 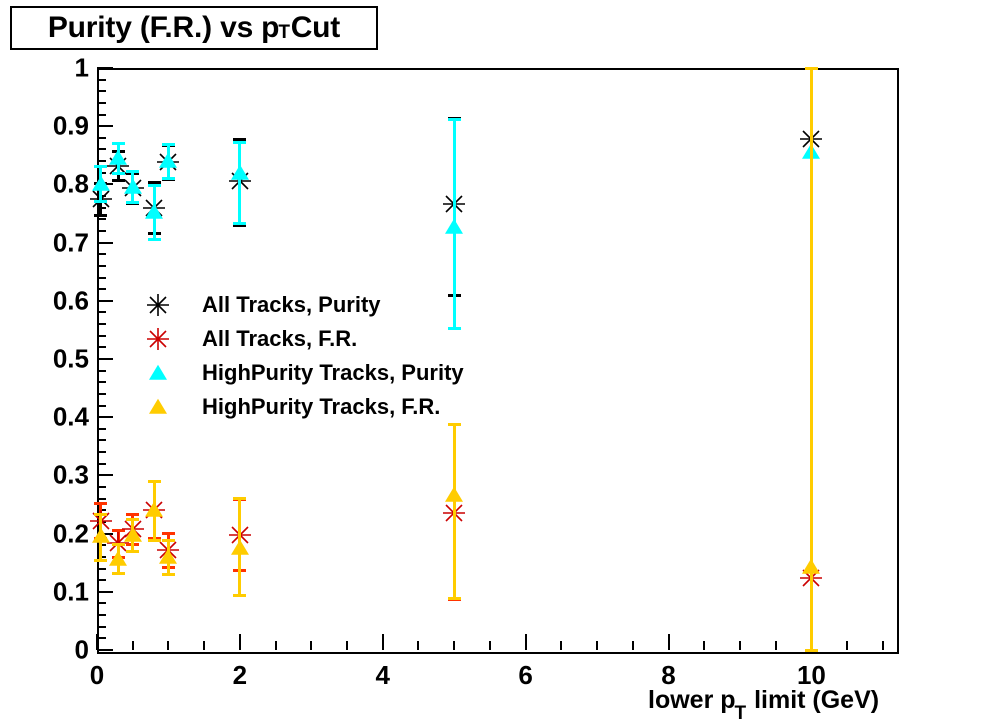 What do you see at coordinates (70, 125) in the screenshot?
I see `y-tick-label: 0.9` at bounding box center [70, 125].